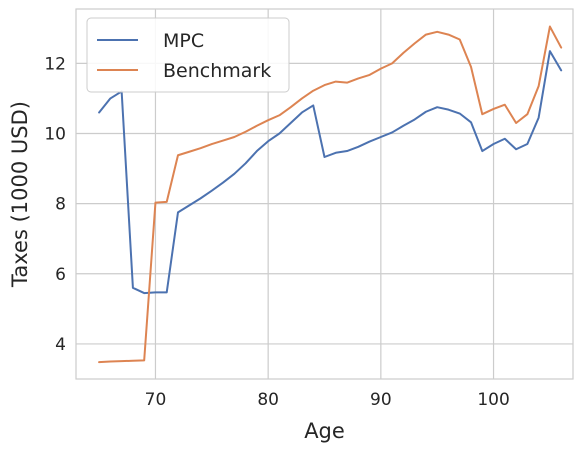 This screenshot has width=583, height=451. I want to click on y-tick-label: 8, so click(60, 205).